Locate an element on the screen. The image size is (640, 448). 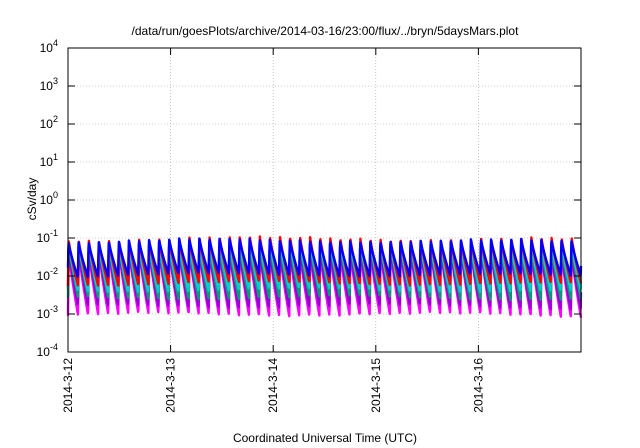
x-tick-label: 2014-3-13 is located at coordinates (171, 385).